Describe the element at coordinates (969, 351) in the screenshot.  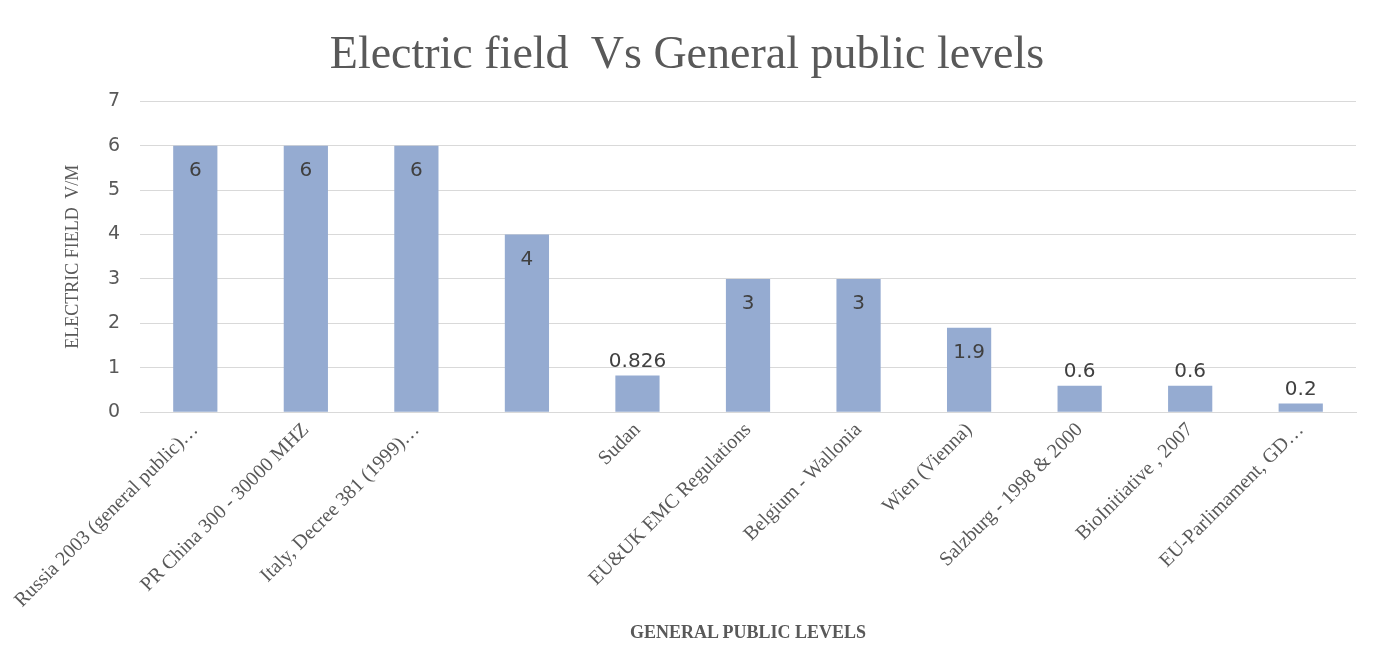
I see `data-label: 1.9` at that location.